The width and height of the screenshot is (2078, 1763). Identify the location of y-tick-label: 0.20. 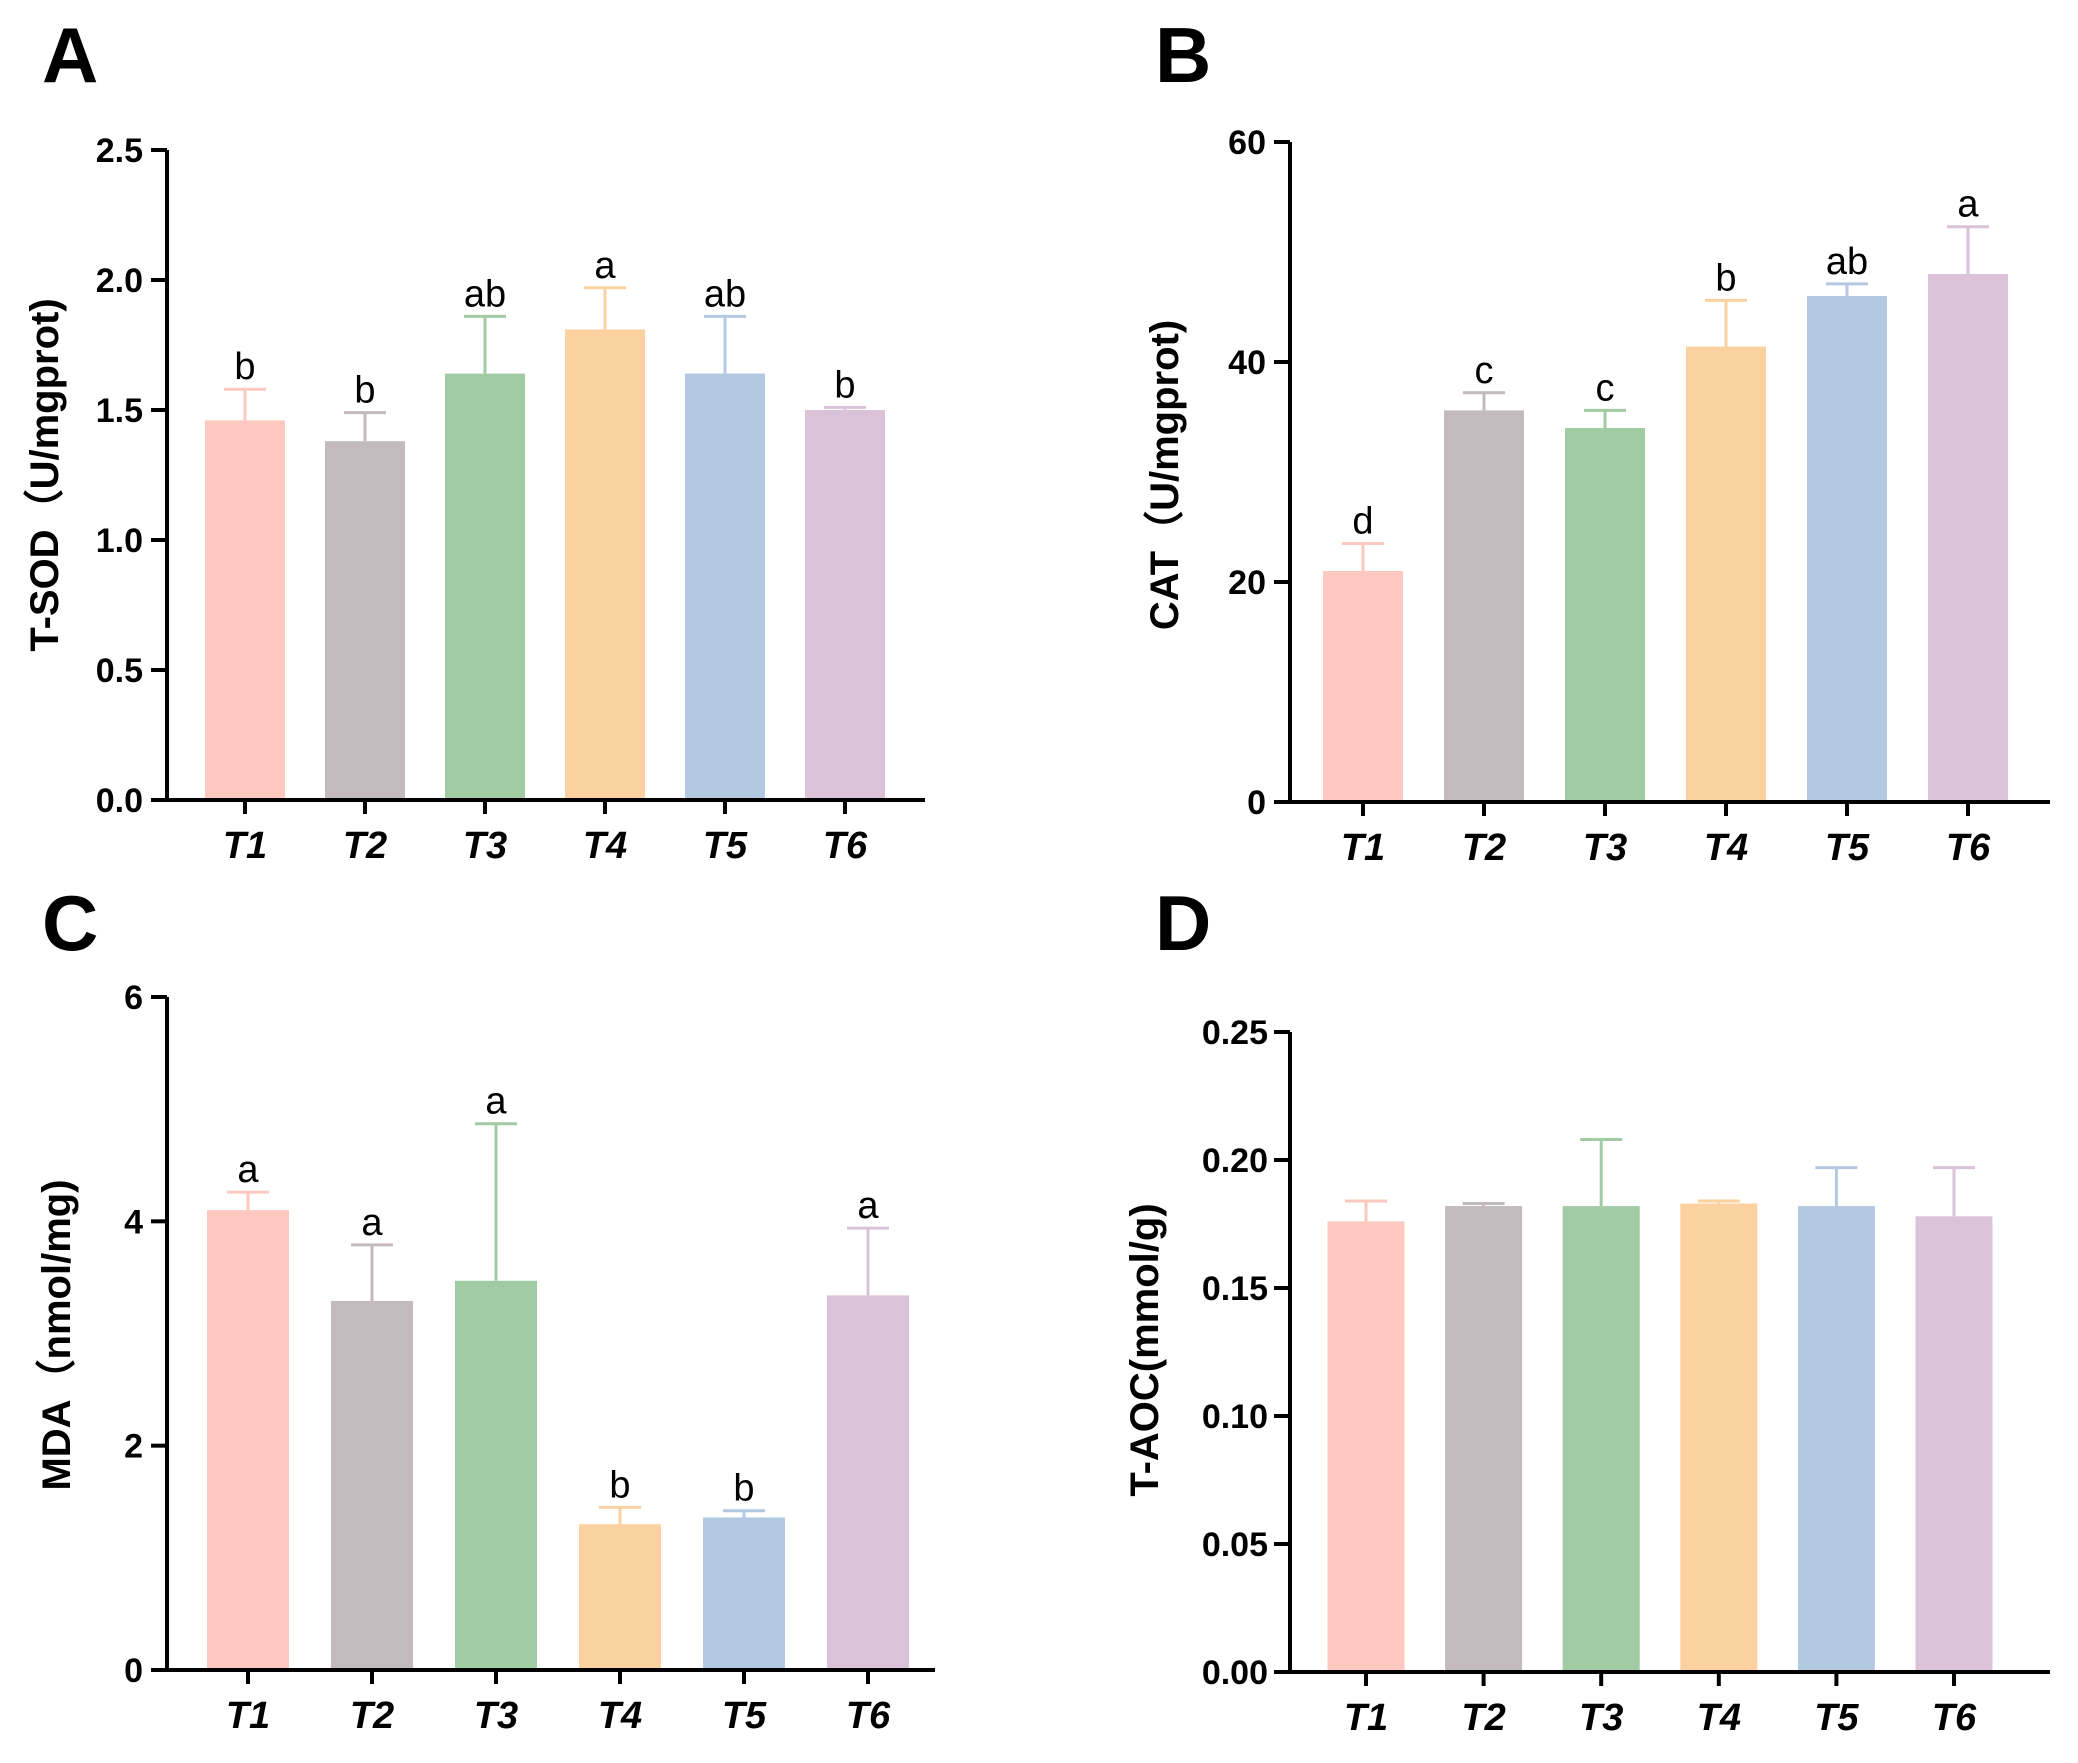
(1235, 1161).